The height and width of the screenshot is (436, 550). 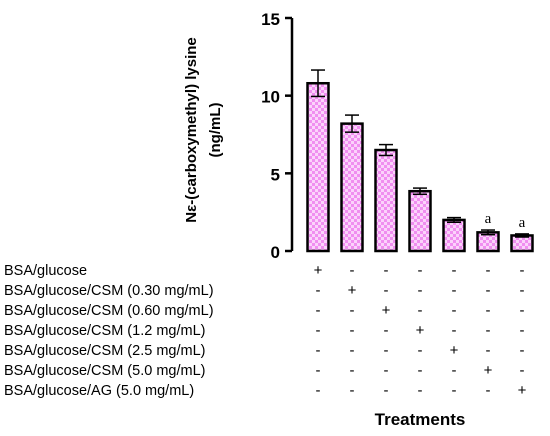 What do you see at coordinates (109, 291) in the screenshot?
I see `treatment-label: BSA/glucose/CSM (0.30 mg/mL)` at bounding box center [109, 291].